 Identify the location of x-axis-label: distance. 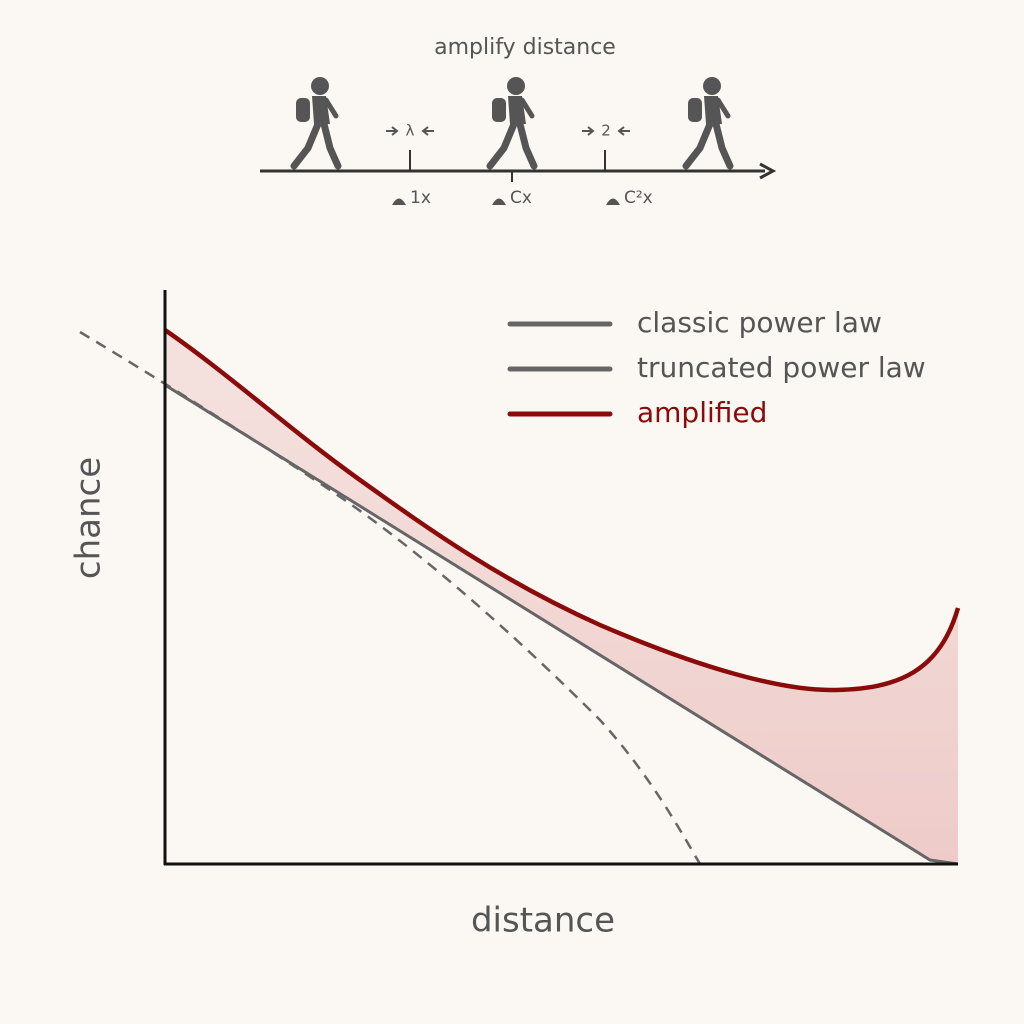
(543, 921).